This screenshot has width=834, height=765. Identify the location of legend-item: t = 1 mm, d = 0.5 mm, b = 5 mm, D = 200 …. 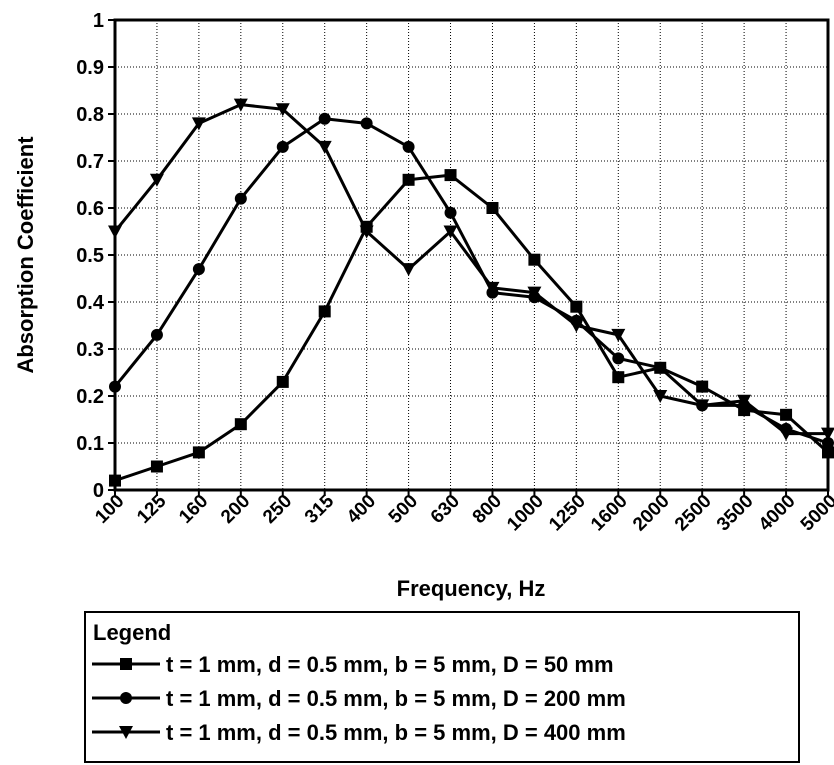
(359, 698).